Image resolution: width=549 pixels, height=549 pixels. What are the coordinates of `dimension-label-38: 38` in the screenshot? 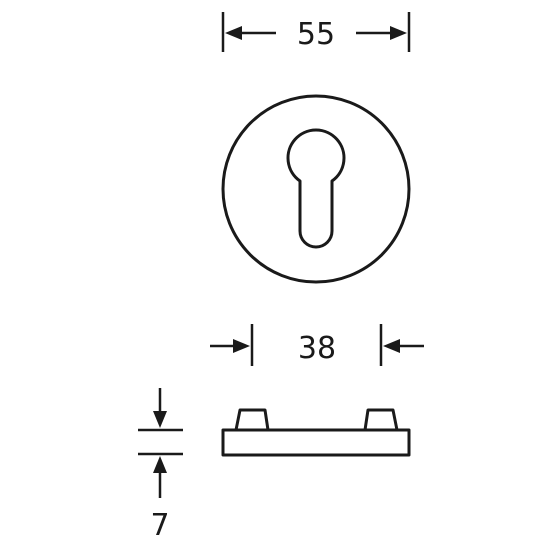 It's located at (317, 348).